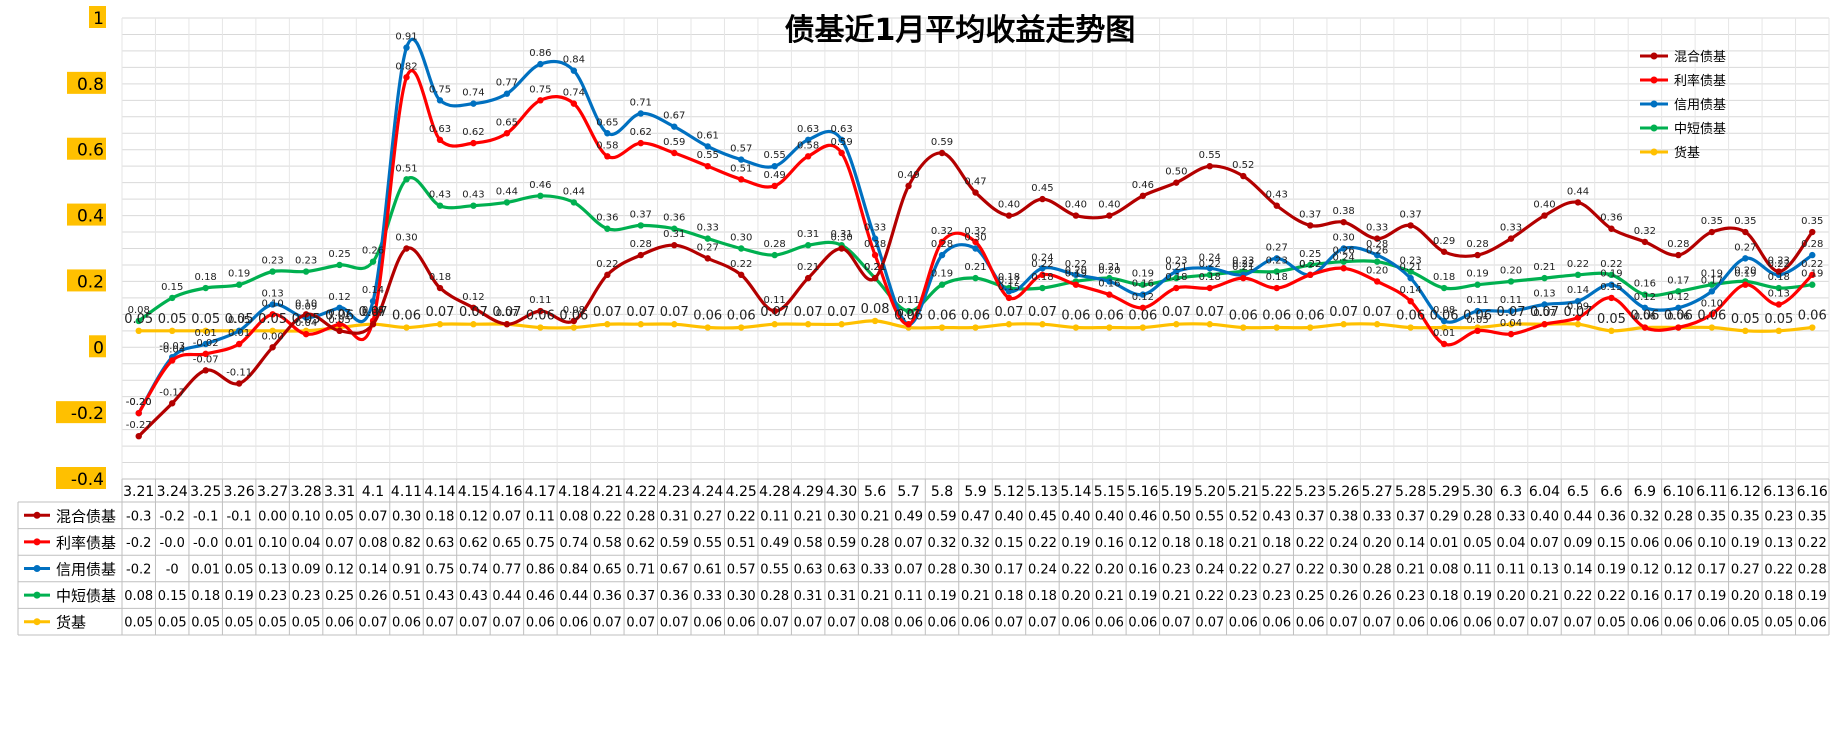  Describe the element at coordinates (1745, 623) in the screenshot. I see `table-cell: 0.05` at that location.